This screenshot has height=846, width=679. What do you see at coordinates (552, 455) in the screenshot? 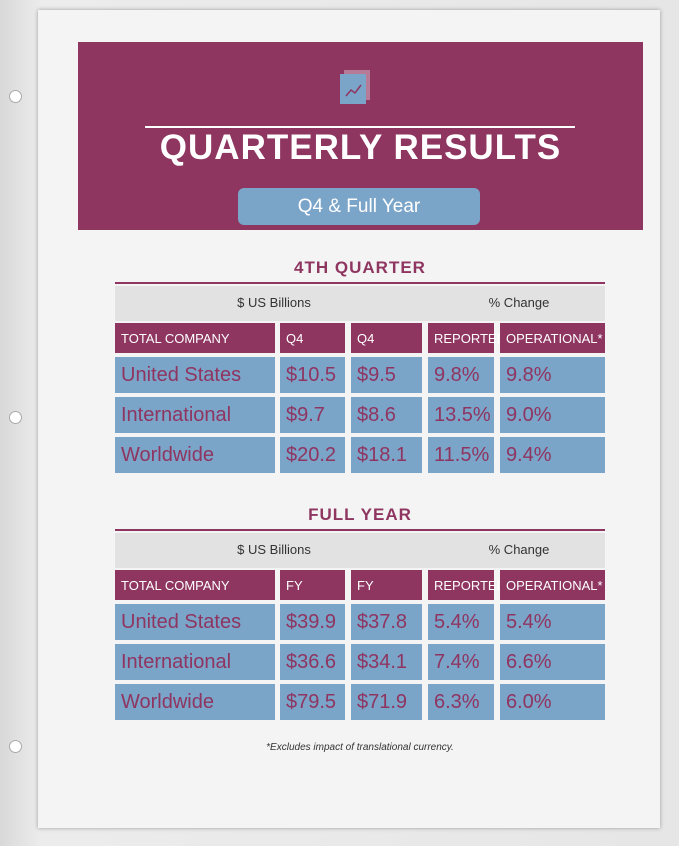
I see `table-cell: 9.4%` at bounding box center [552, 455].